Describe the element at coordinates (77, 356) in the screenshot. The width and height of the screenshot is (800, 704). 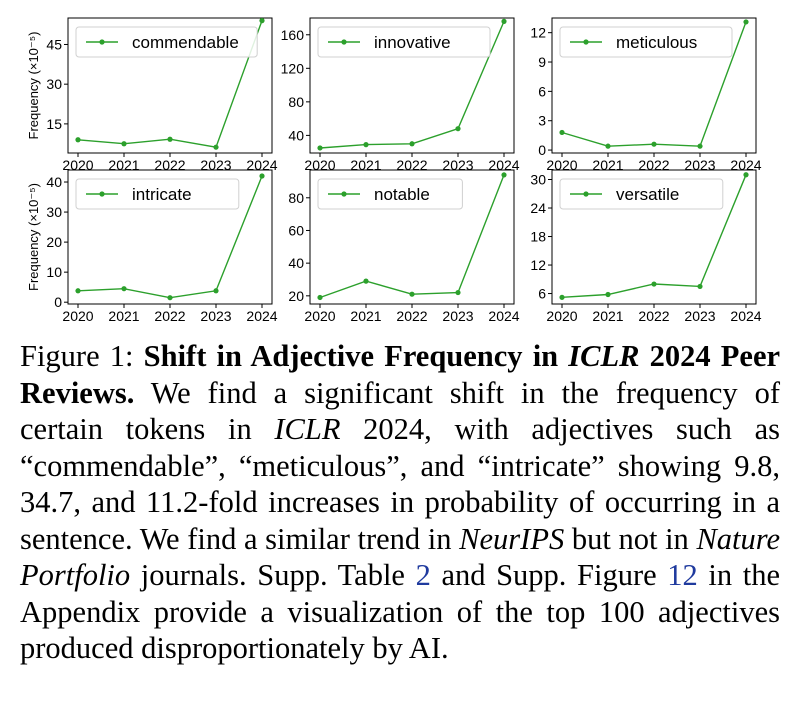
I see `caption-label: Figure 1:` at that location.